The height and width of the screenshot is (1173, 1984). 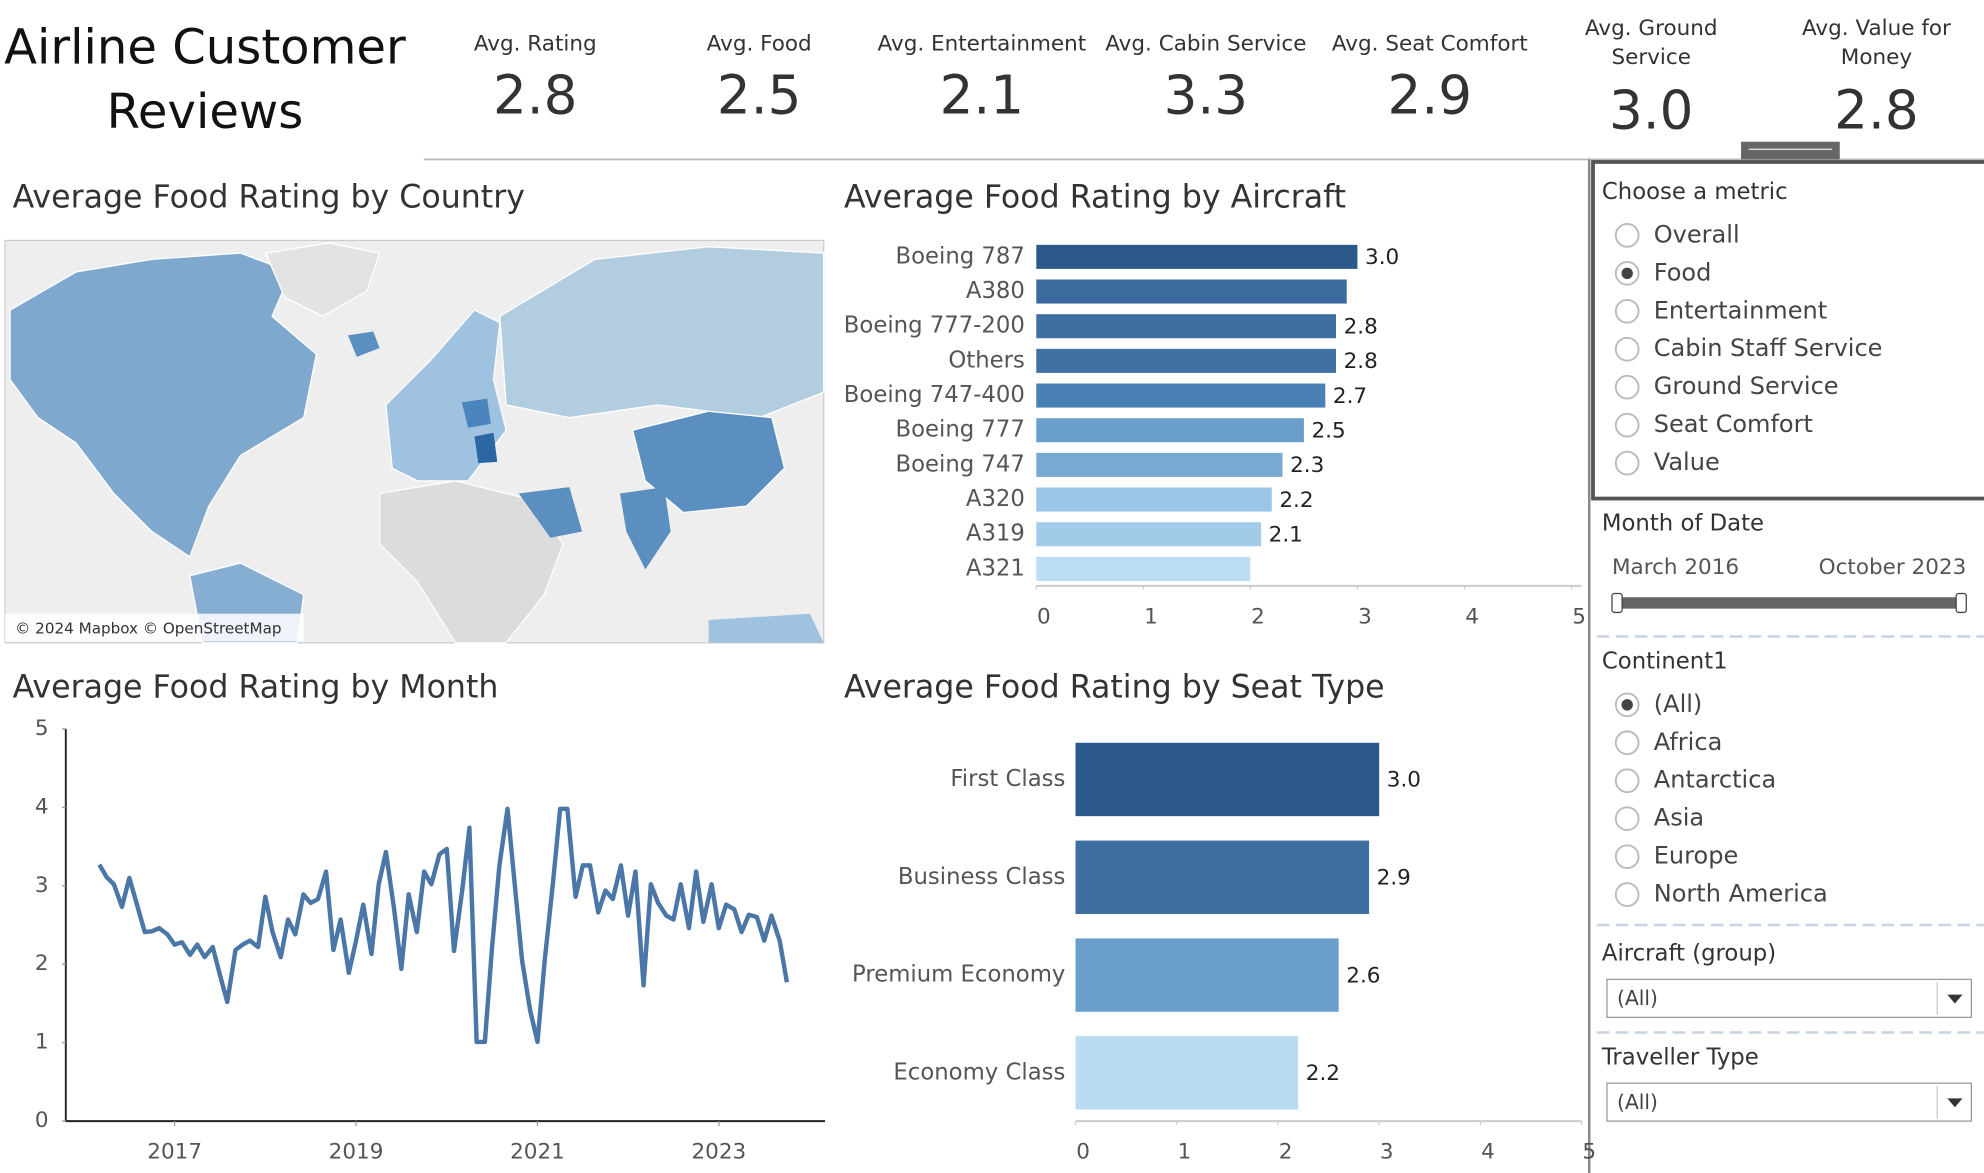 I want to click on filter-title: Month of Date, so click(x=1683, y=523).